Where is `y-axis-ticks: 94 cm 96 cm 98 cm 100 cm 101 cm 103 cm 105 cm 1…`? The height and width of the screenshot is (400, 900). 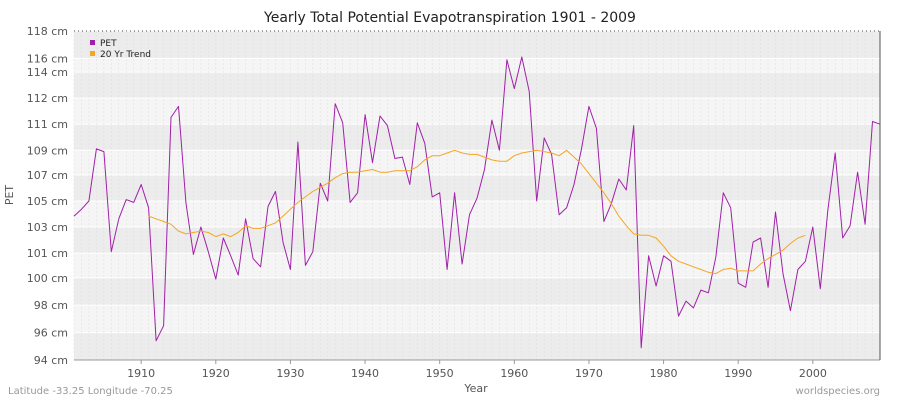
y-axis-ticks: 94 cm 96 cm 98 cm 100 cm 101 cm 103 cm 105 cm 1… is located at coordinates (47, 196).